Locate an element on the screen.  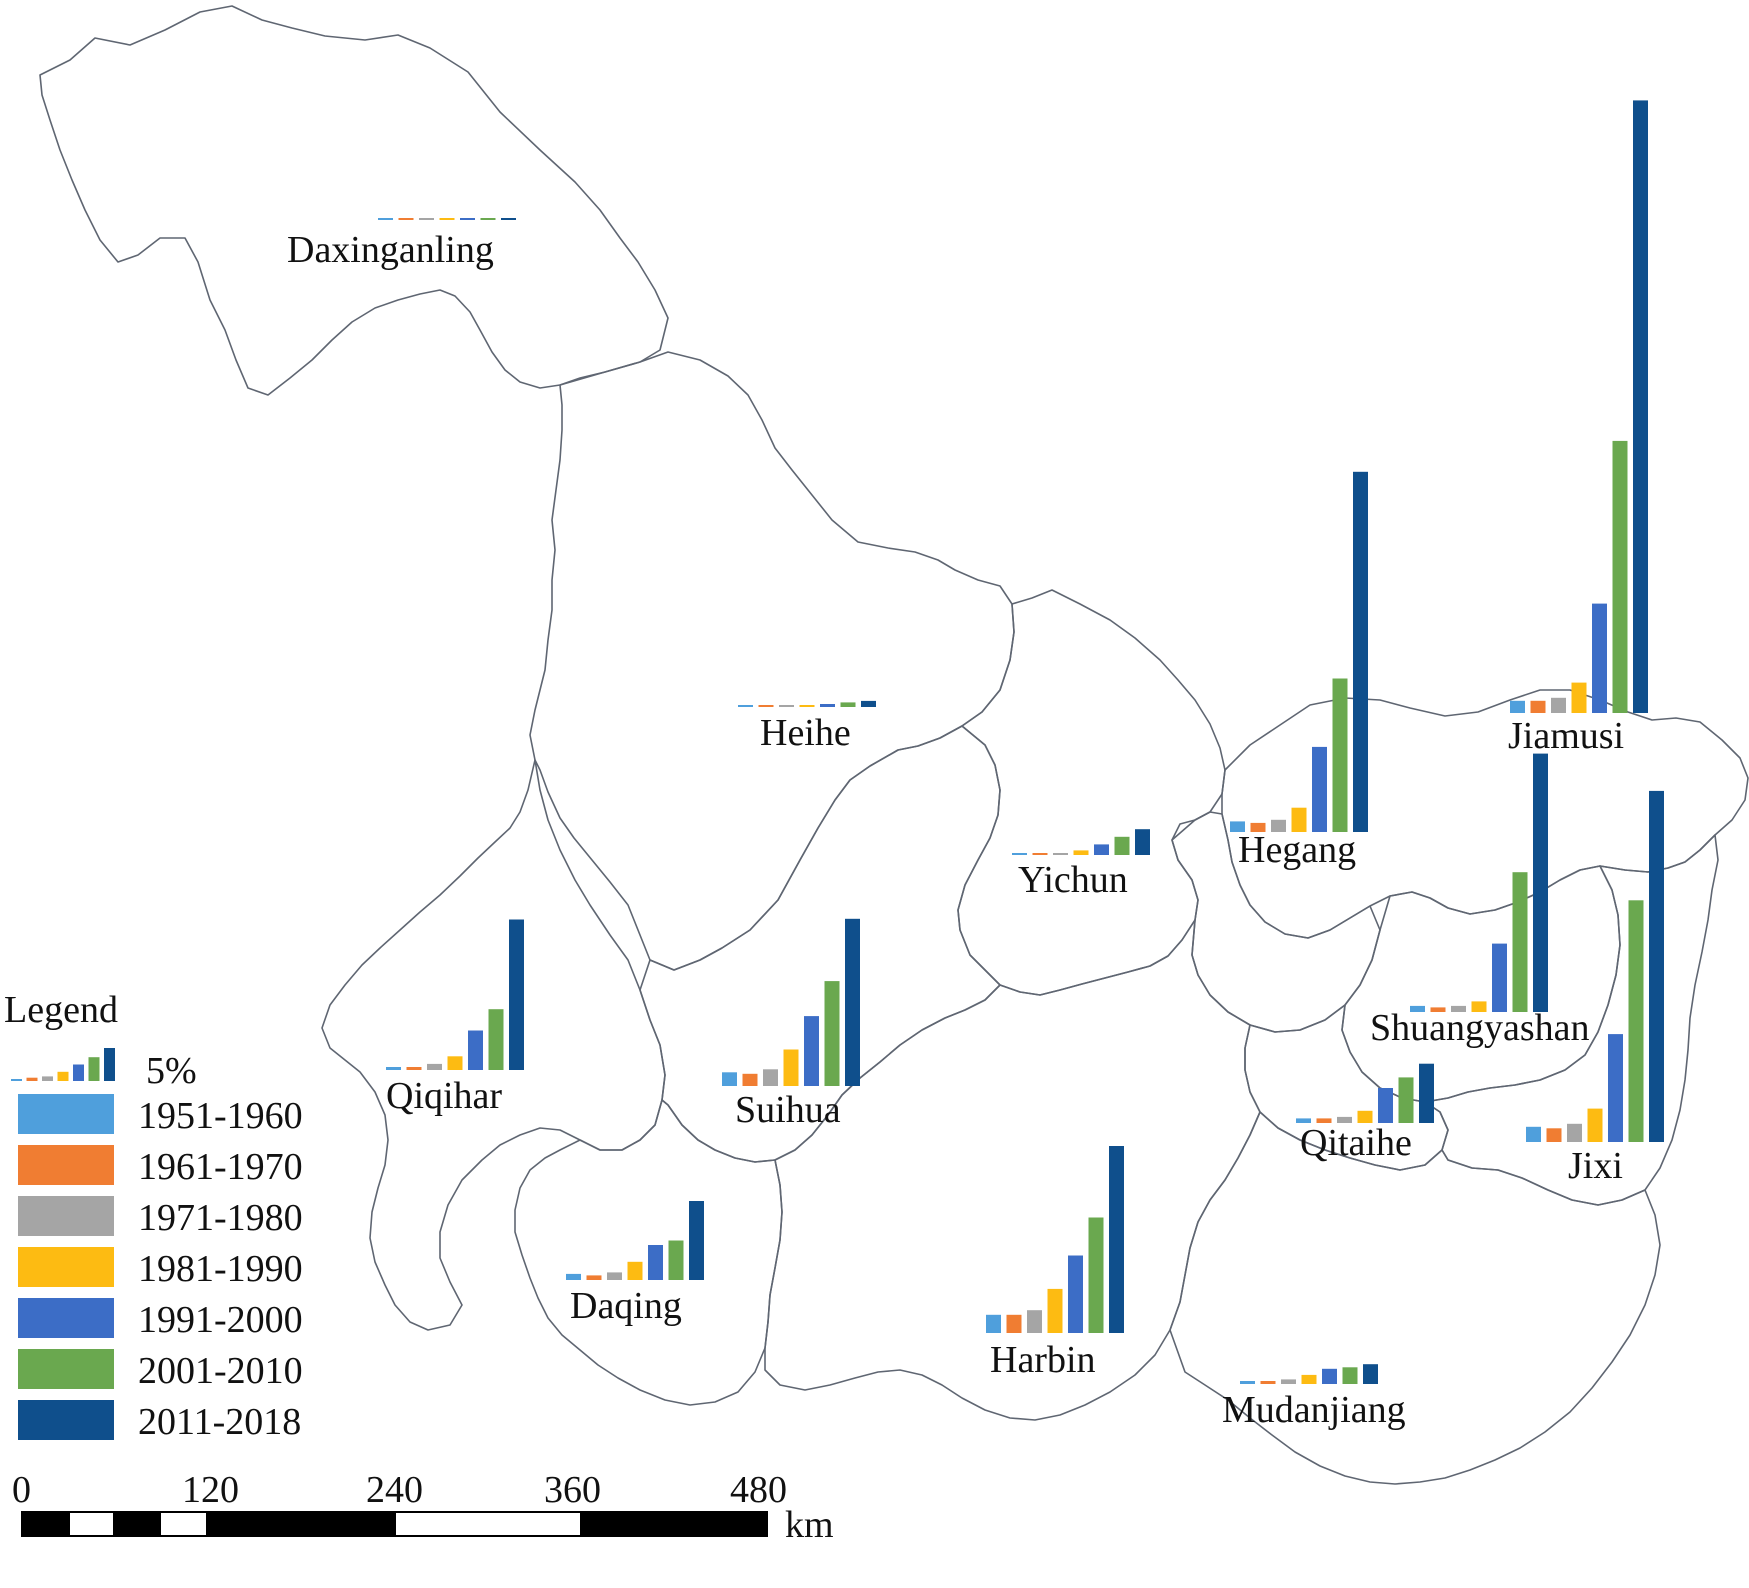
bar-chart-jixi is located at coordinates (1595, 966).